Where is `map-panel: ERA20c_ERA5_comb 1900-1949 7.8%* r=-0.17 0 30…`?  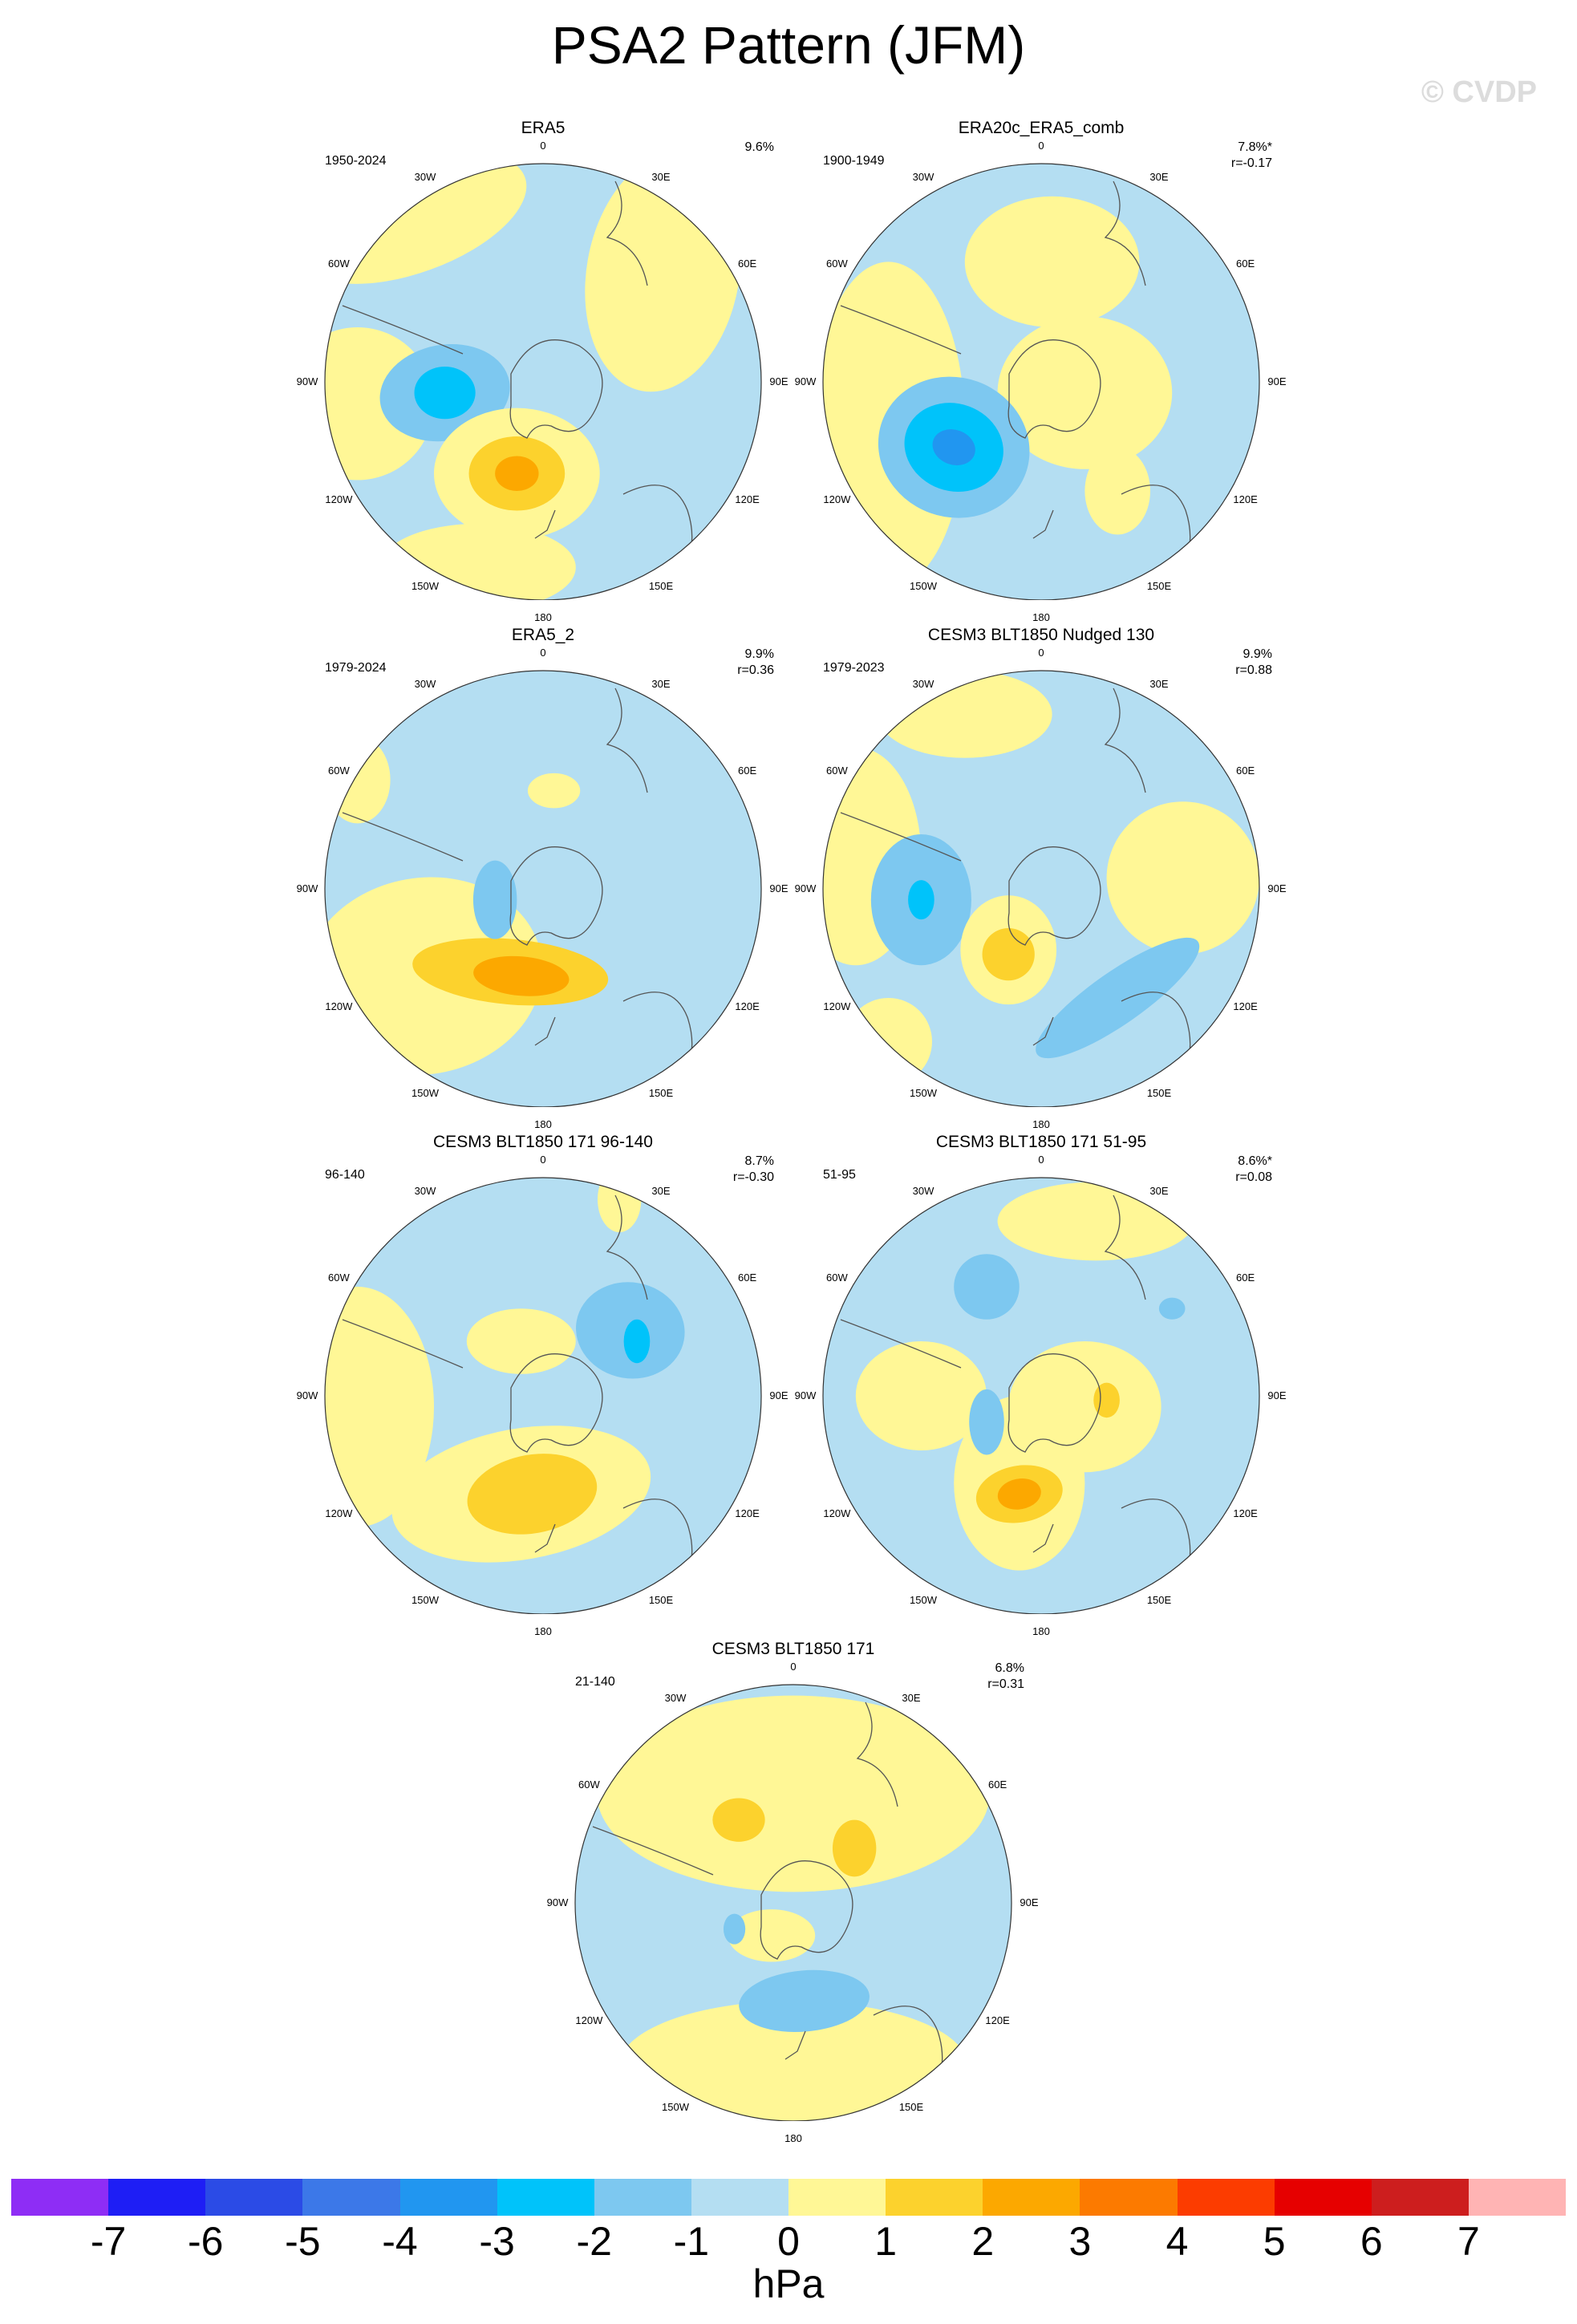
map-panel: ERA20c_ERA5_comb 1900-1949 7.8%* r=-0.17 0 30… is located at coordinates (1041, 371).